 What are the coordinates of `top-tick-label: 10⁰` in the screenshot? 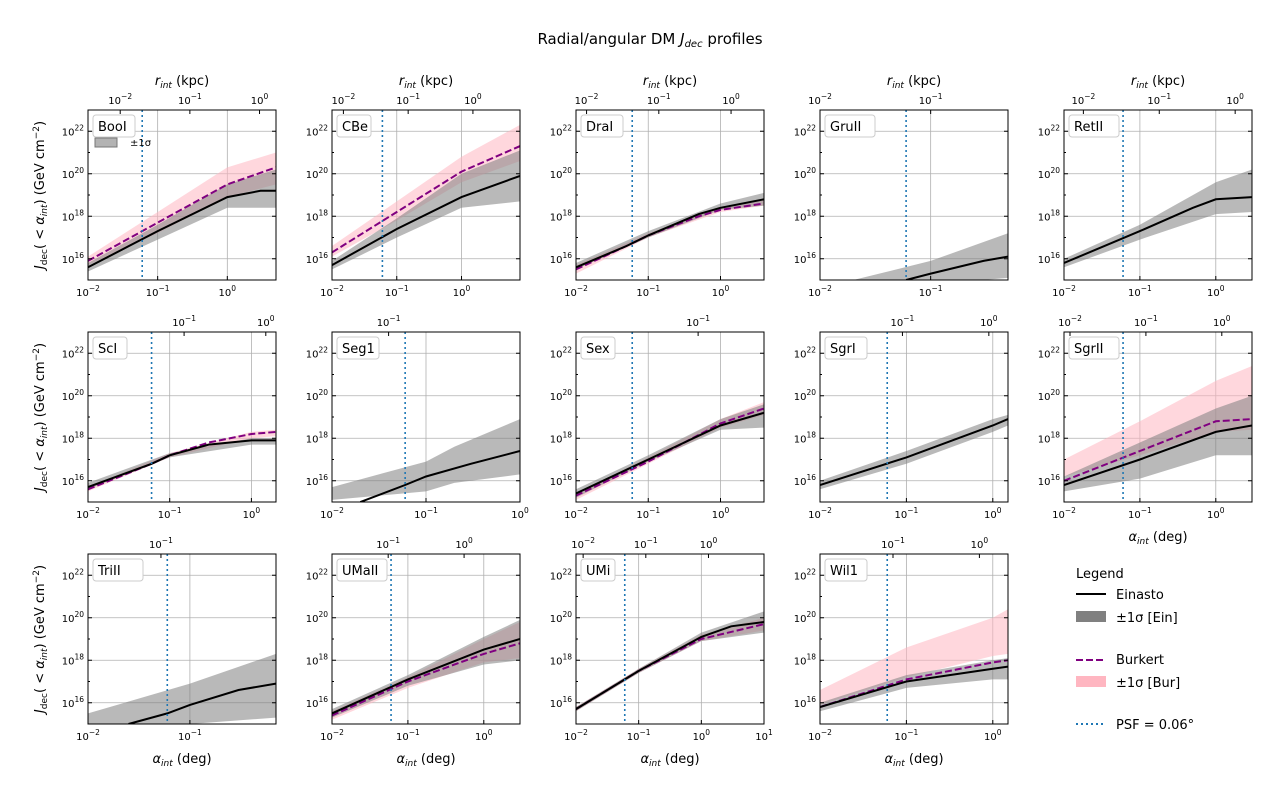 It's located at (989, 321).